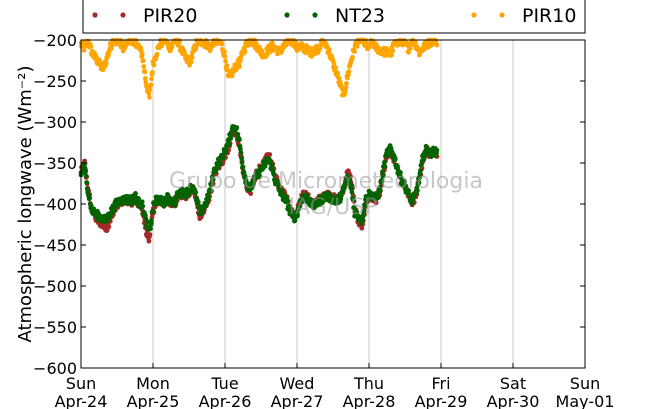 The width and height of the screenshot is (650, 409). Describe the element at coordinates (55, 286) in the screenshot. I see `y-tick-label: −500` at that location.